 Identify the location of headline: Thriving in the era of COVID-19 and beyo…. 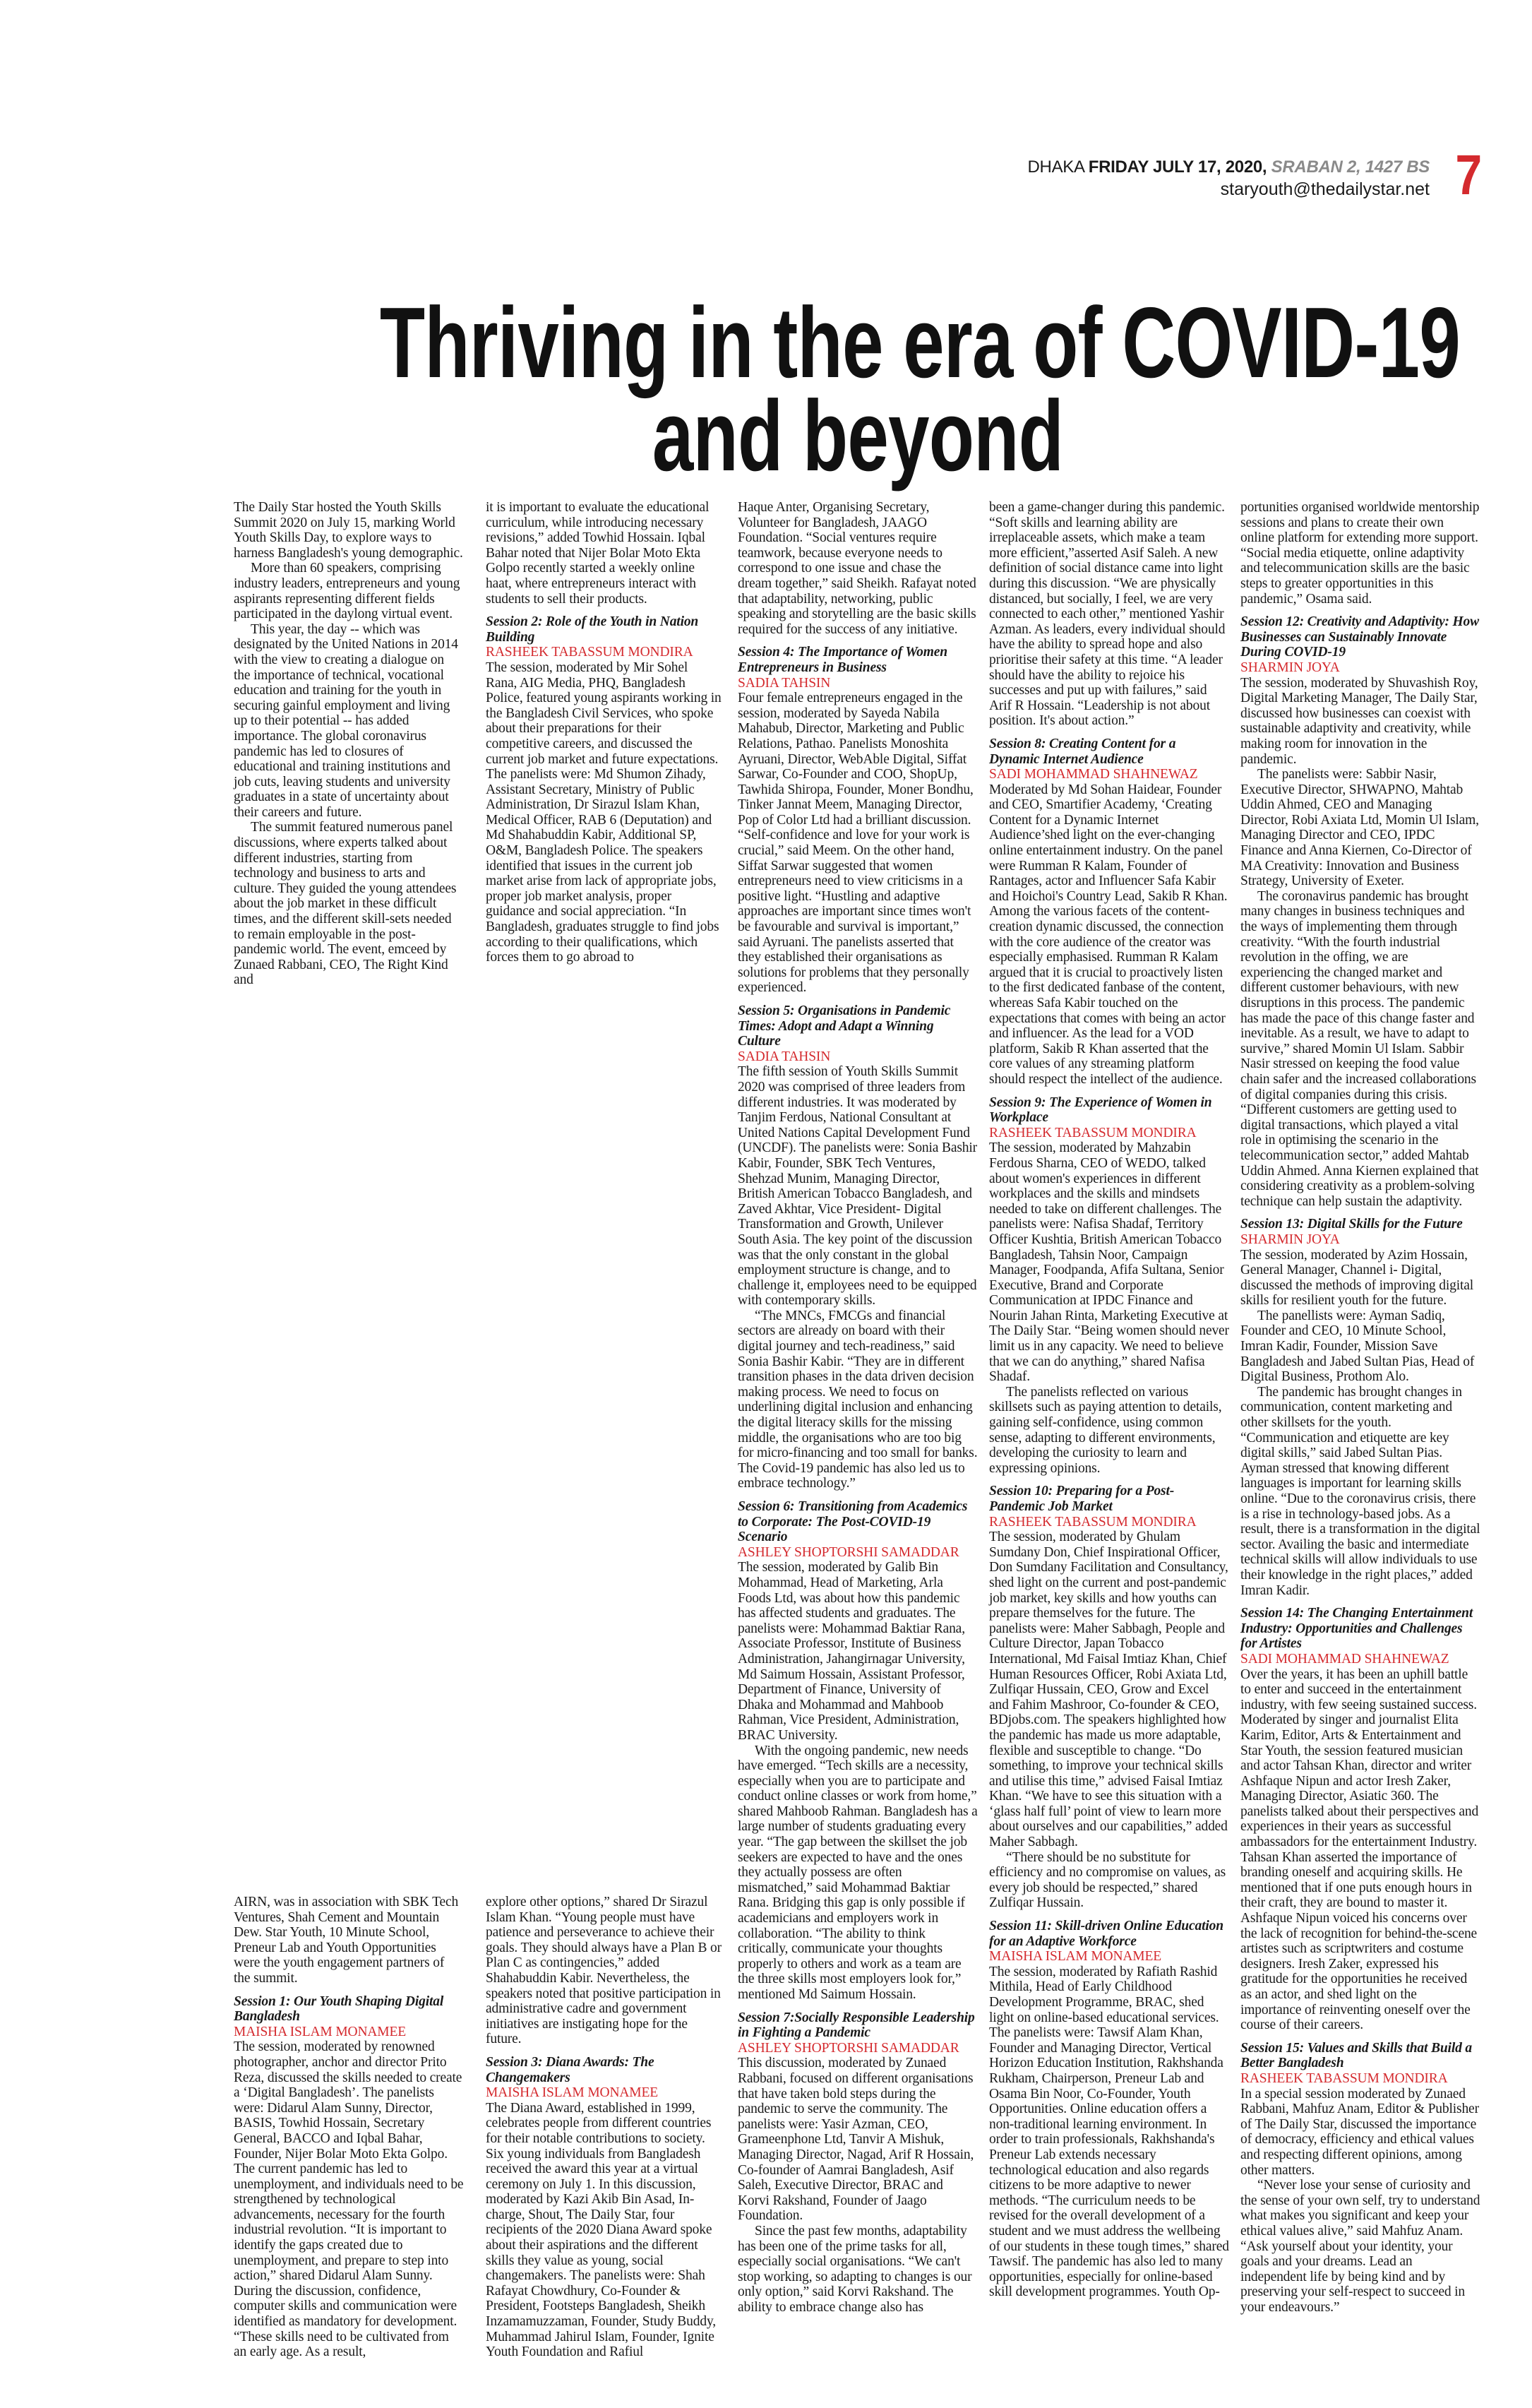
(858, 389).